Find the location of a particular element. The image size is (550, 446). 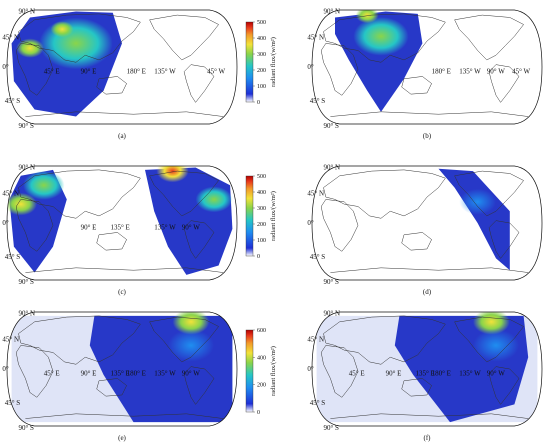

panel-label: (a) is located at coordinates (122, 136).